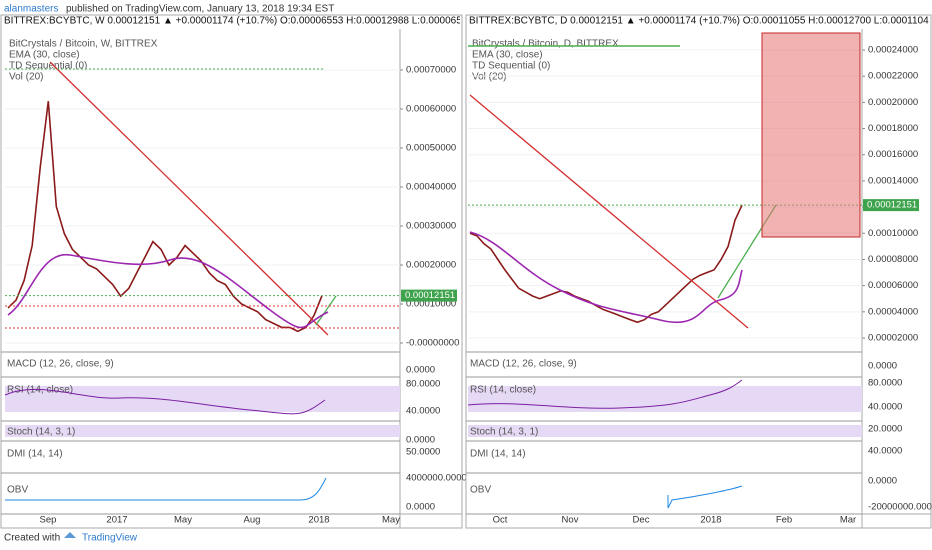 The image size is (932, 550). What do you see at coordinates (811, 135) in the screenshot?
I see `target-zone` at bounding box center [811, 135].